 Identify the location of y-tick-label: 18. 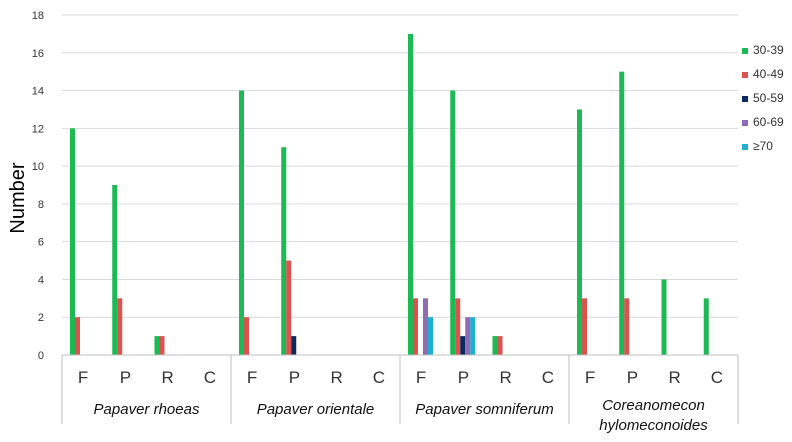
(38, 16).